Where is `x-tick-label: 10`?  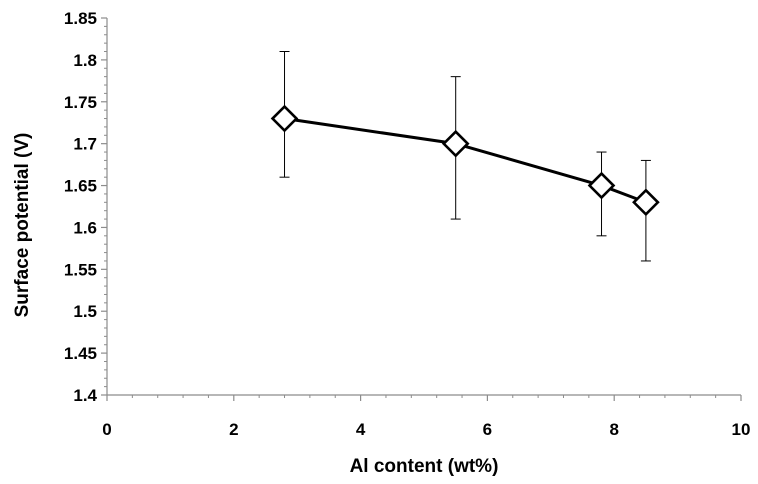
x-tick-label: 10 is located at coordinates (741, 429).